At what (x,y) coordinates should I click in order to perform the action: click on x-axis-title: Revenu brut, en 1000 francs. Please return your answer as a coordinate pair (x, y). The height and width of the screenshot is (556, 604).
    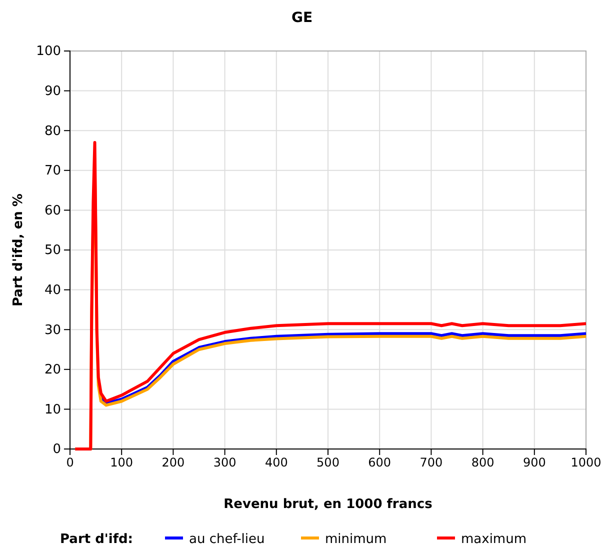
    Looking at the image, I should click on (328, 504).